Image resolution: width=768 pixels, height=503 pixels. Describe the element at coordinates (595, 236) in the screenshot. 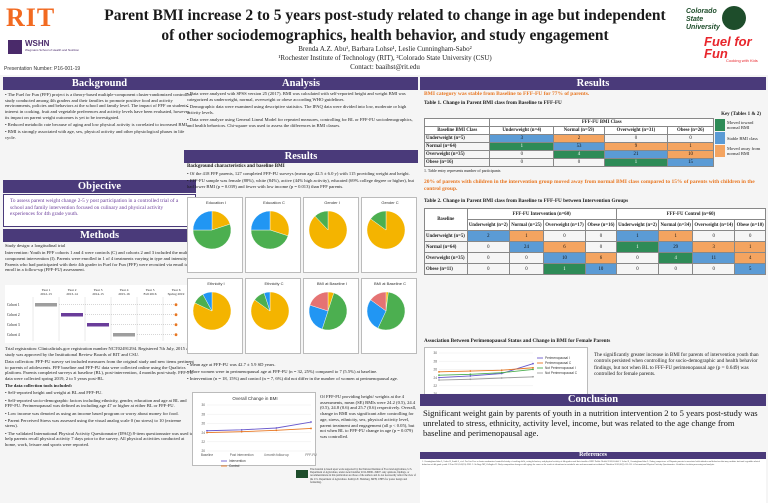

I see `table-row: Underweight (n=5) 2 1 0 0 1 1 0 0` at that location.